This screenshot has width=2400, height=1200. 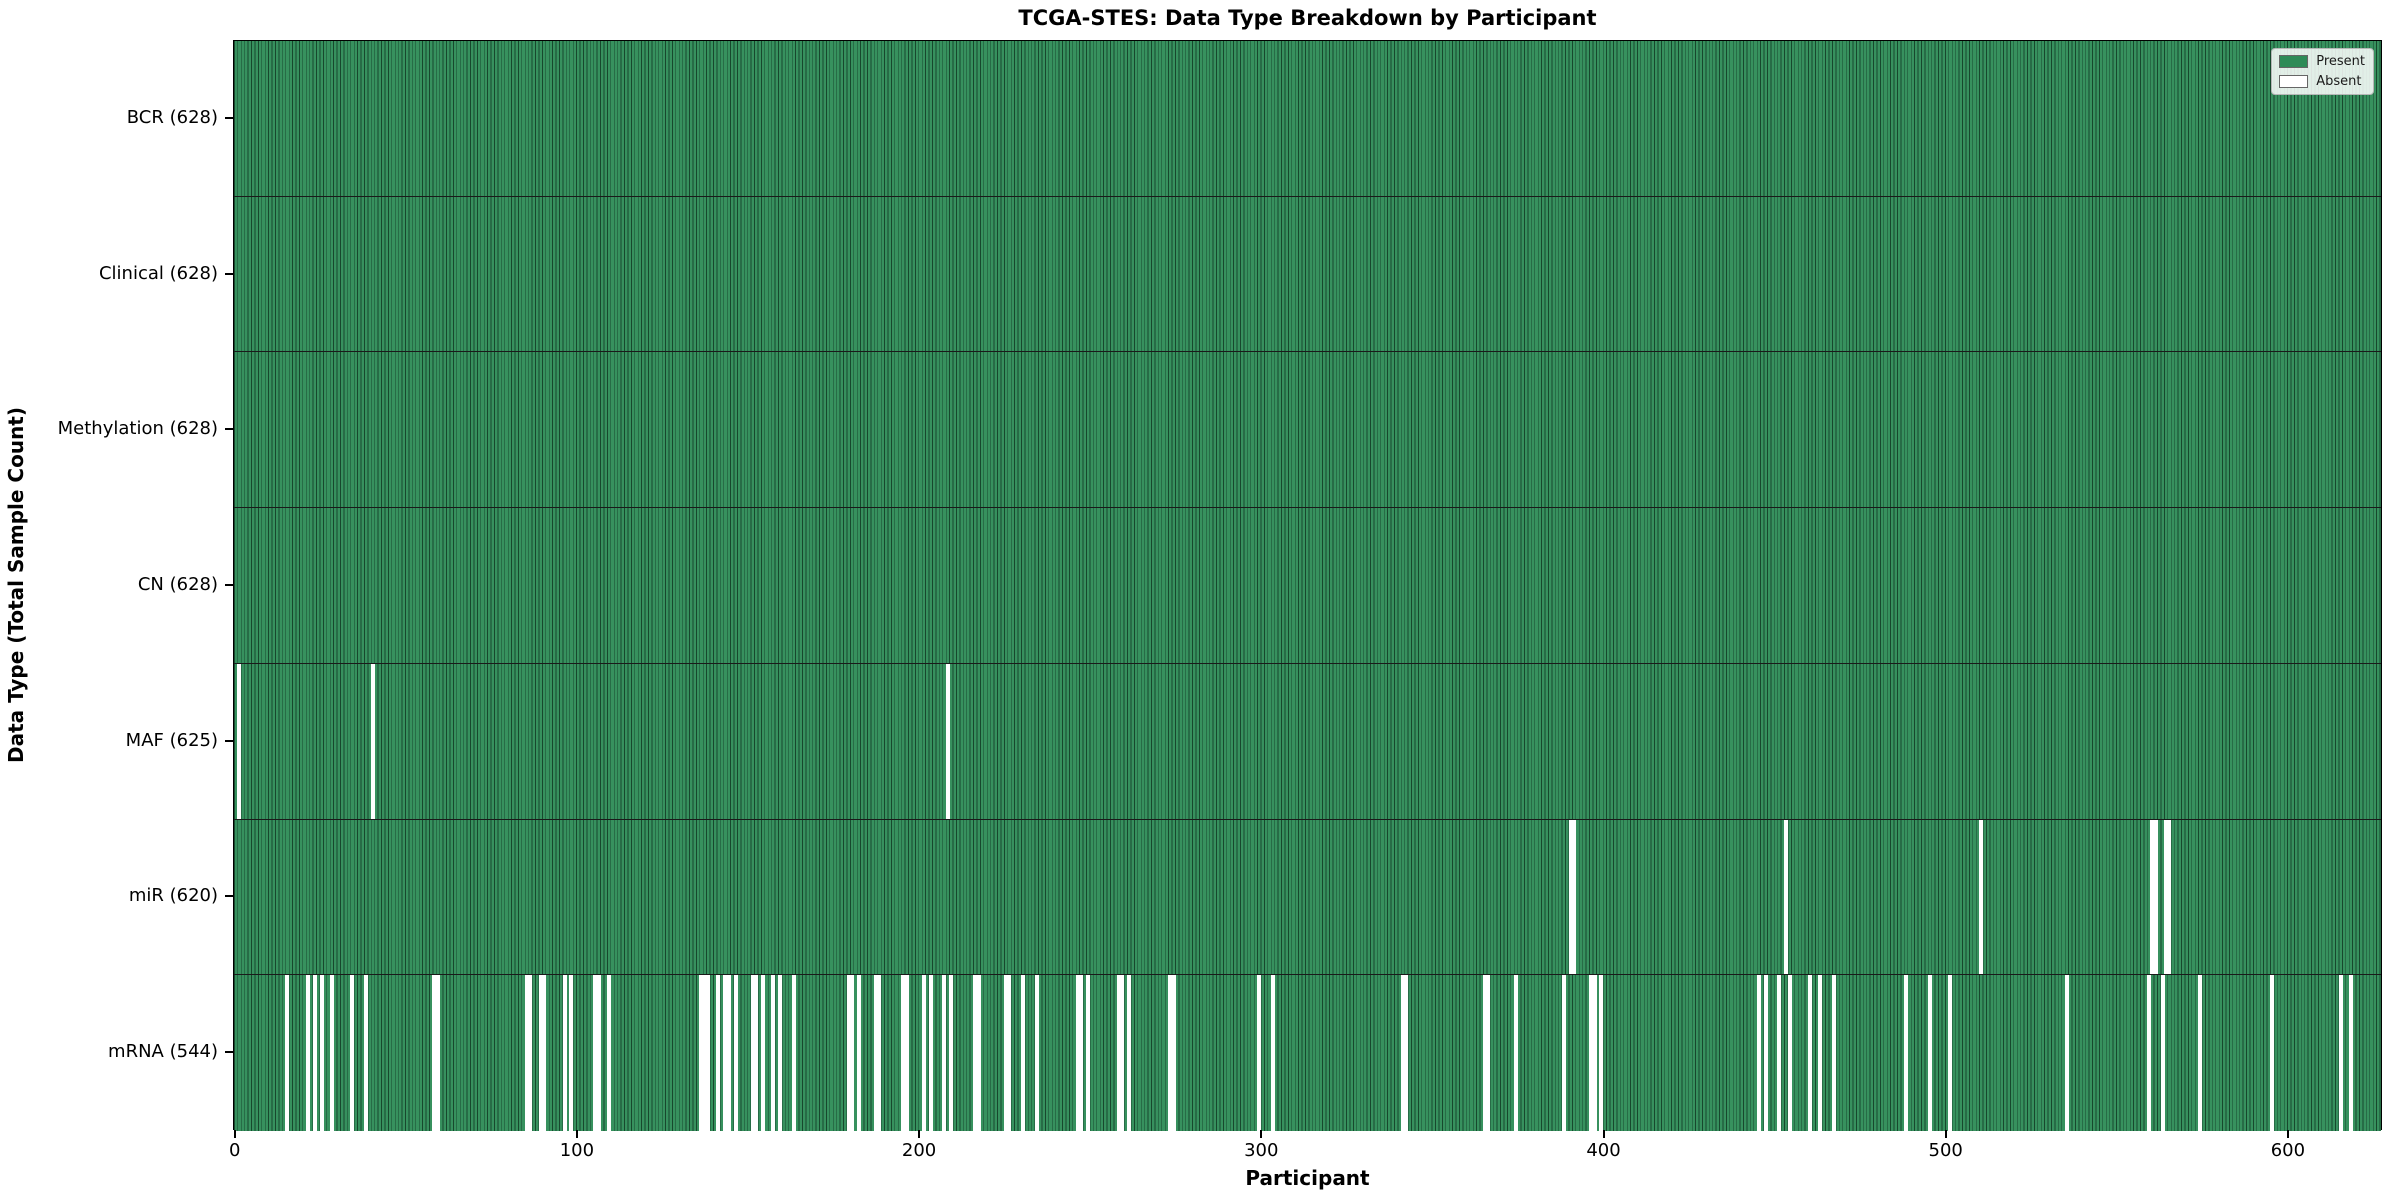 I want to click on chart-row-BCR, so click(x=1307, y=119).